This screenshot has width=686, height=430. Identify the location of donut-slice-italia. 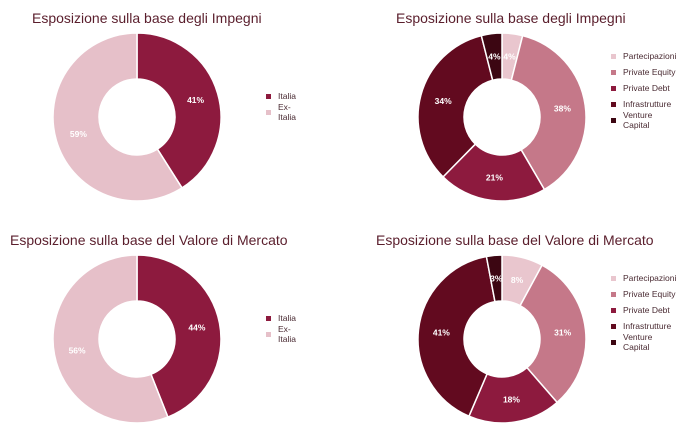
(179, 336).